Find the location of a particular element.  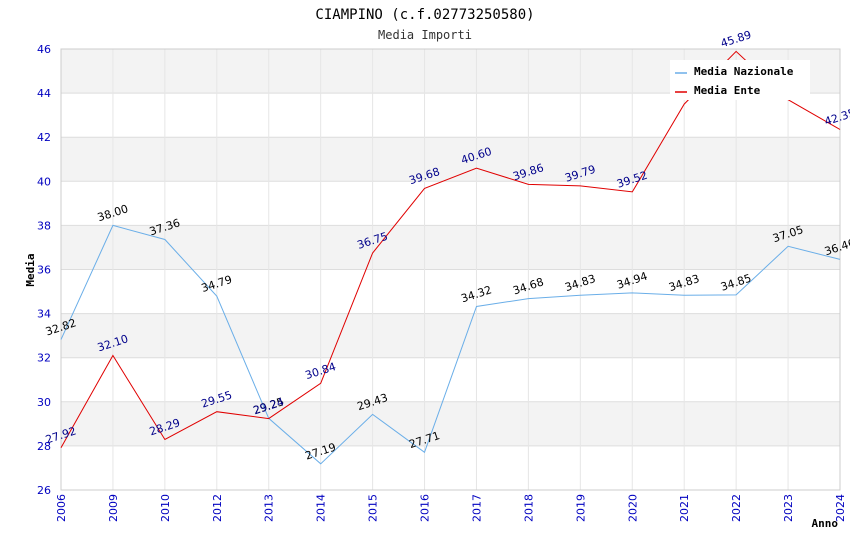

x-tick-label: 2009 is located at coordinates (113, 508).